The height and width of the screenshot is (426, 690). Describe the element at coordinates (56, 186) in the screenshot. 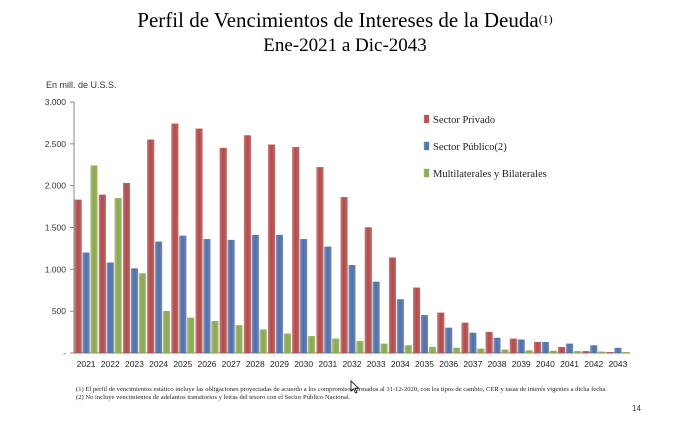

I see `y-tick-label: 2.000` at that location.